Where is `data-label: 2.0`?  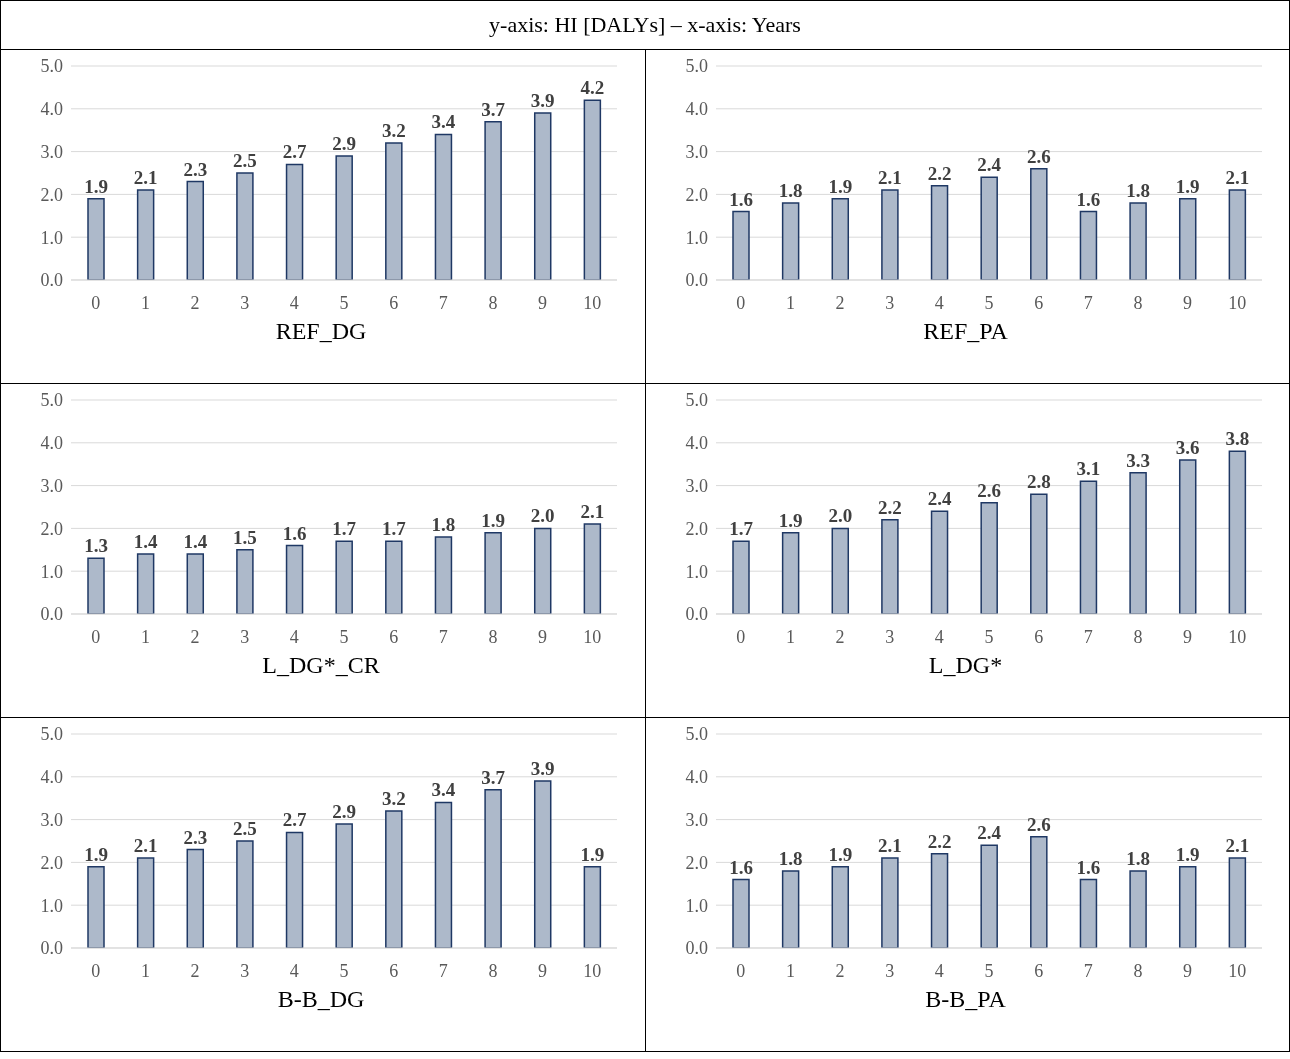 data-label: 2.0 is located at coordinates (542, 516).